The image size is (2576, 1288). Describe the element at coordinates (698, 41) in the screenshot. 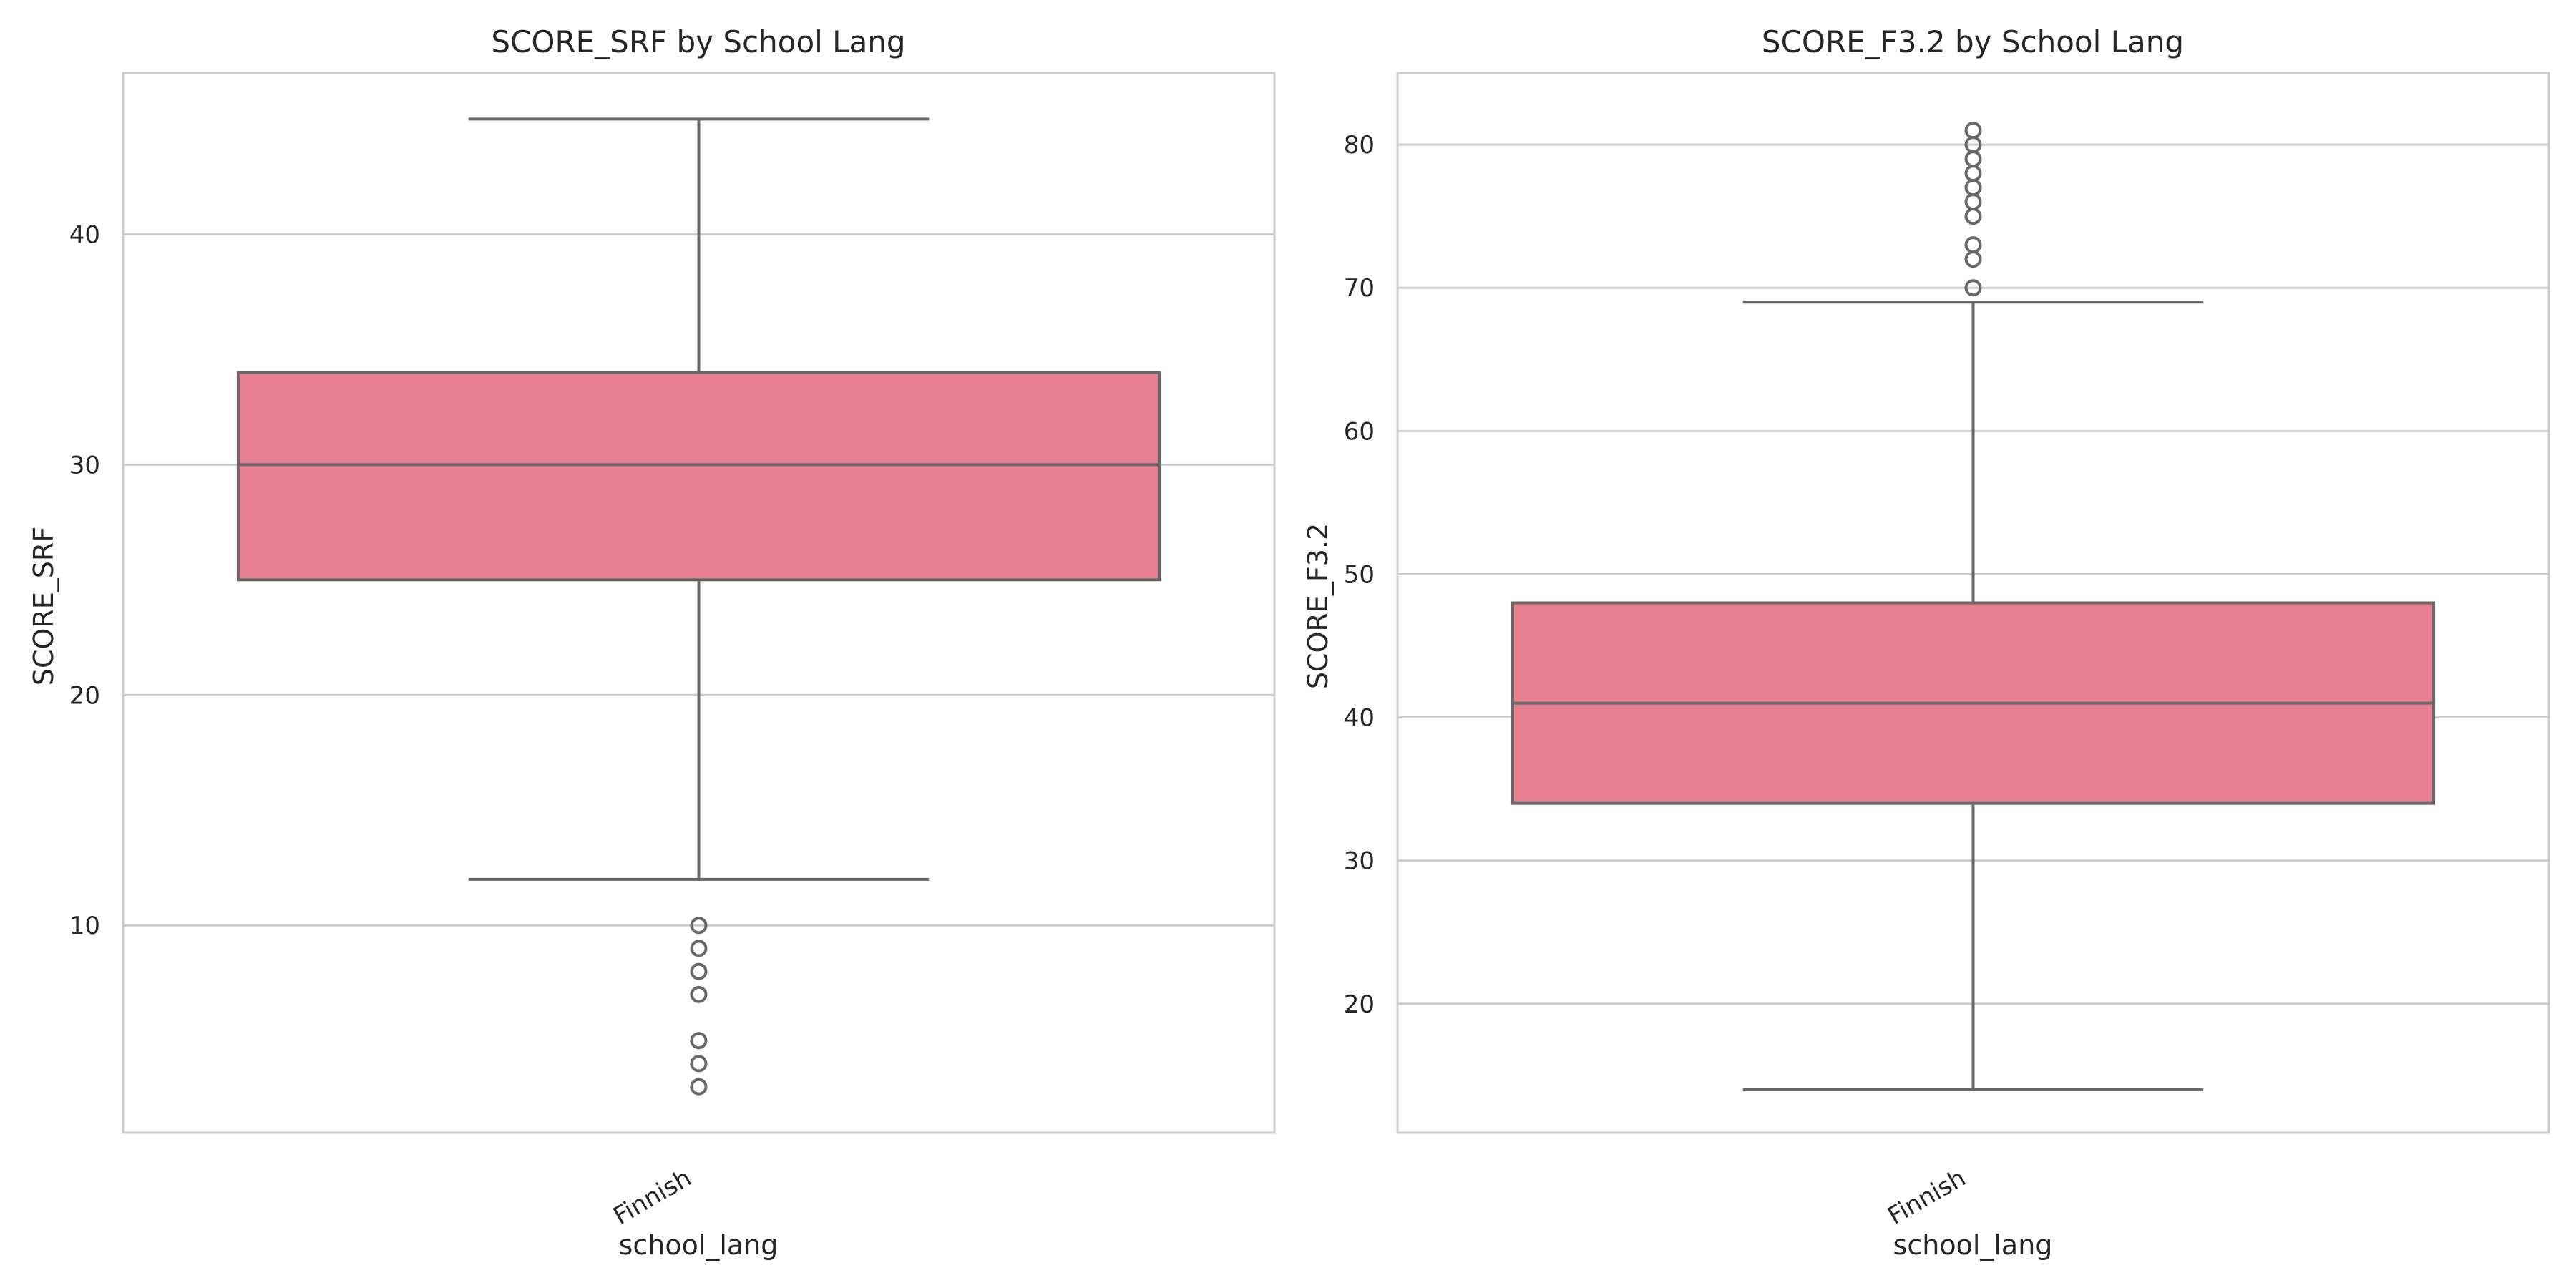

I see `chart-title: SCORE_SRF by School Lang` at that location.